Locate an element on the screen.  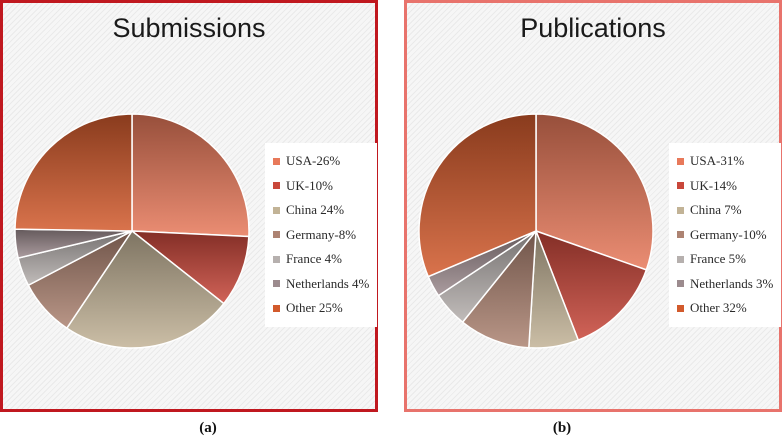
legend-item: UK-10% is located at coordinates (321, 186).